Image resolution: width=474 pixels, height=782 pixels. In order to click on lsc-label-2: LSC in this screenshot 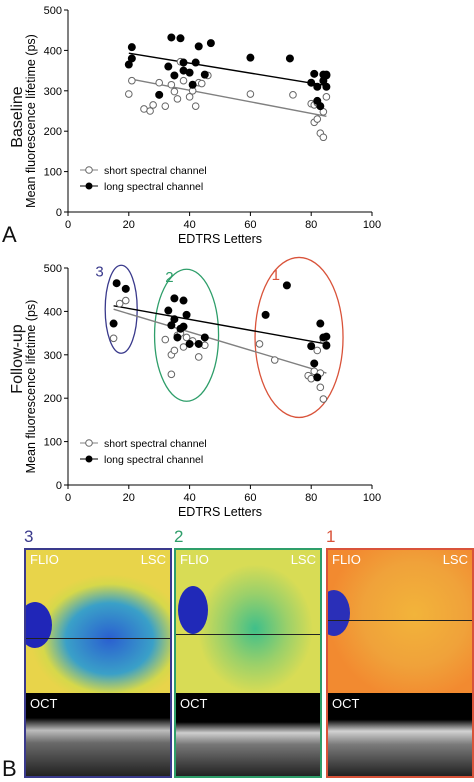, I will do `click(303, 559)`.